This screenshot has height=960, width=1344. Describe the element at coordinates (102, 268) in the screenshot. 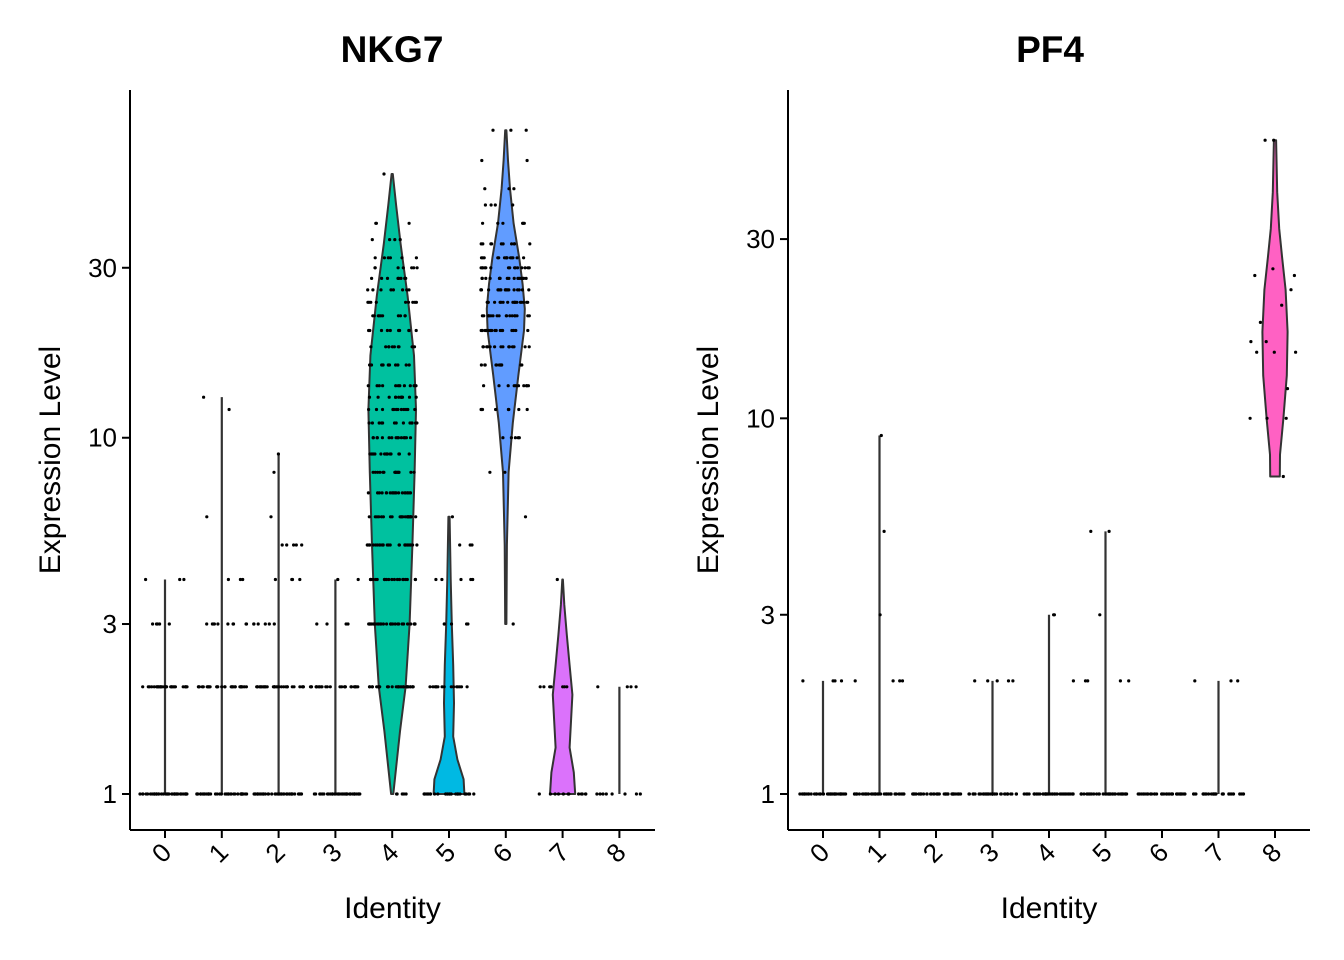

I see `y-tick-label: 30` at that location.